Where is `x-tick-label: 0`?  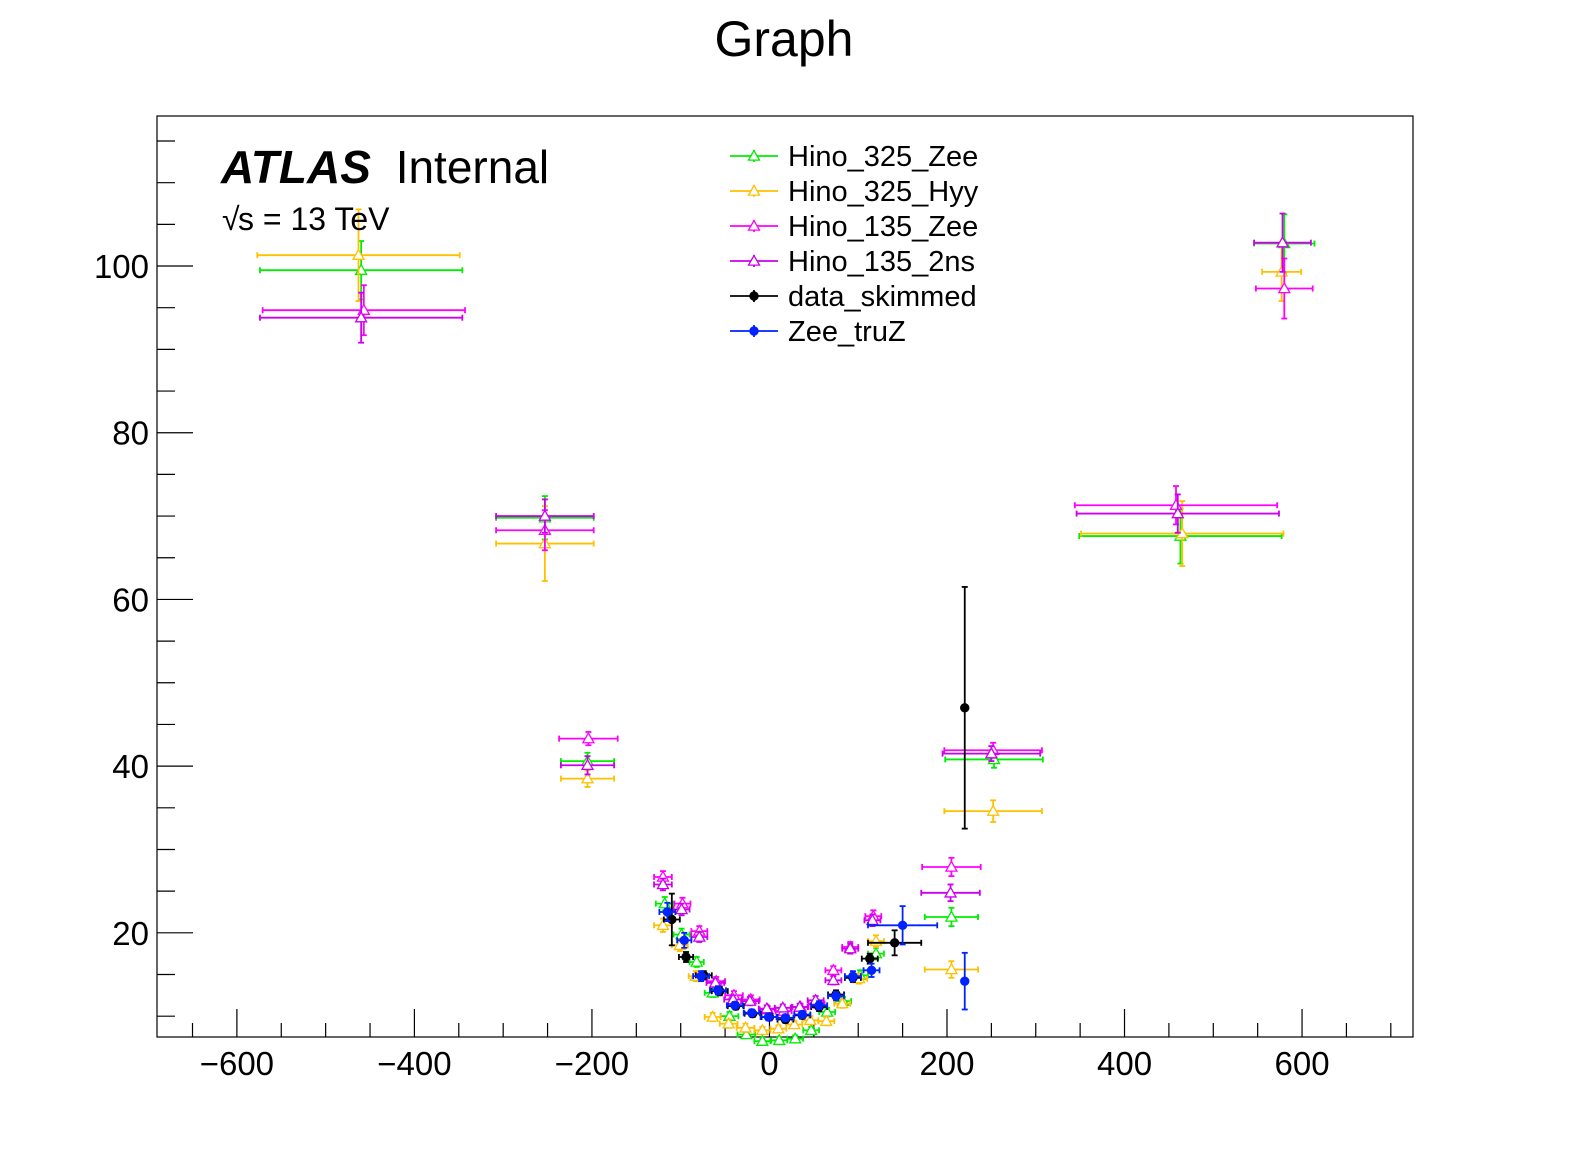 x-tick-label: 0 is located at coordinates (769, 1063).